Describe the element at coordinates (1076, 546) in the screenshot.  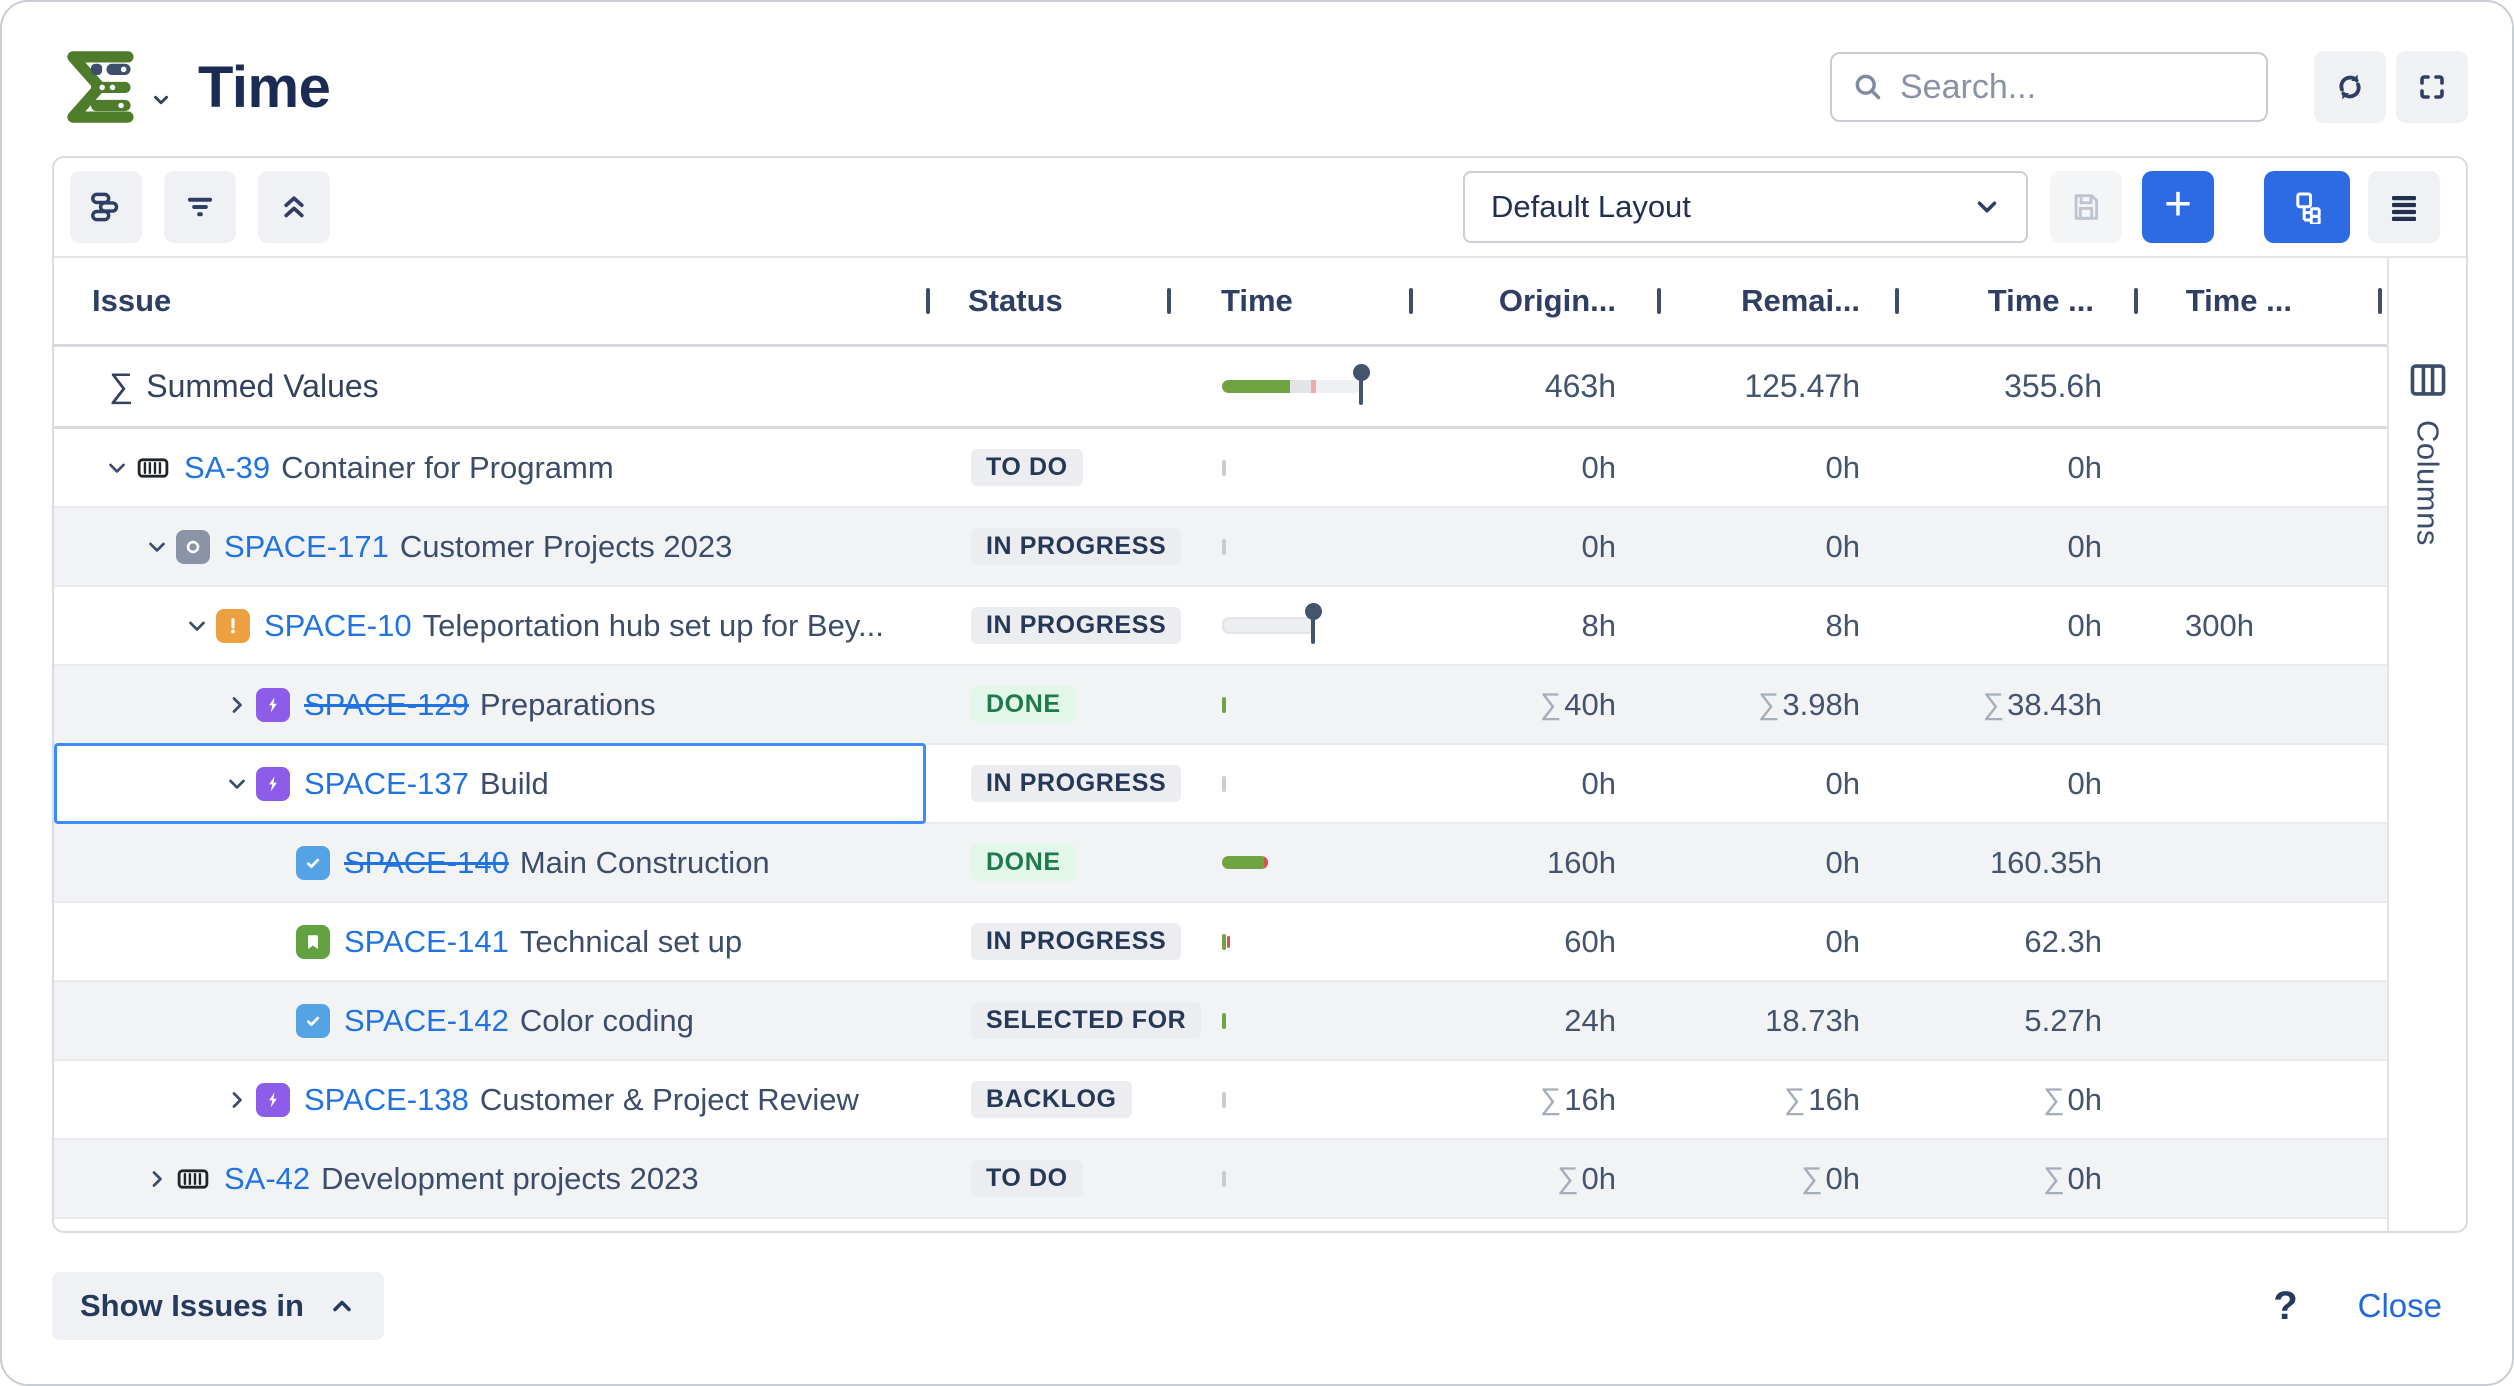
I see `status-badge: IN PROGRESS` at that location.